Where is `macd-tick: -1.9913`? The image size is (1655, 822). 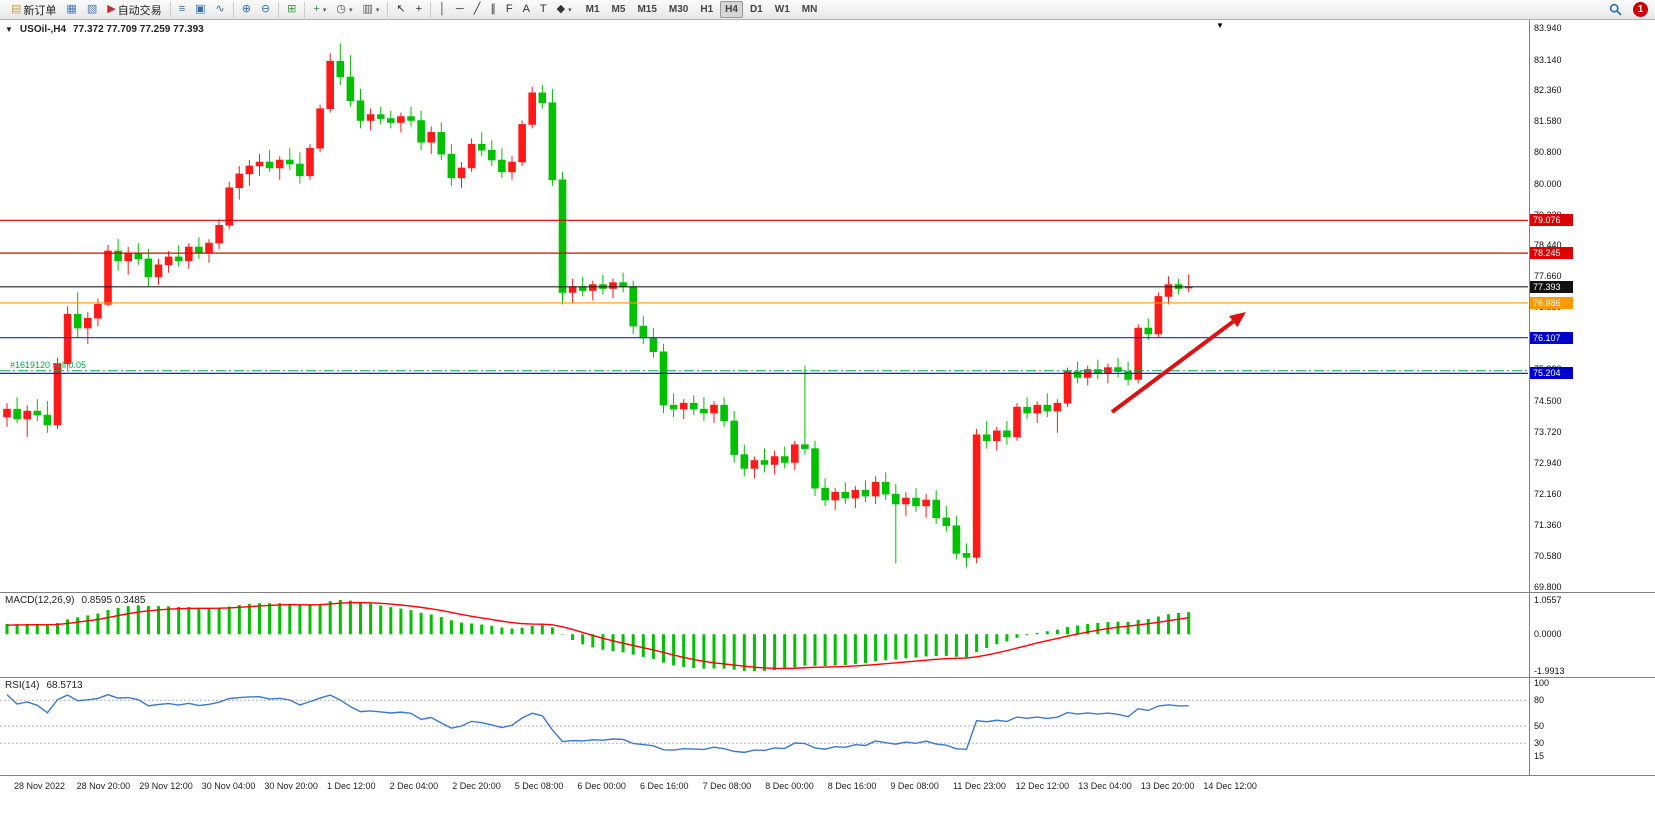
macd-tick: -1.9913 is located at coordinates (1549, 671).